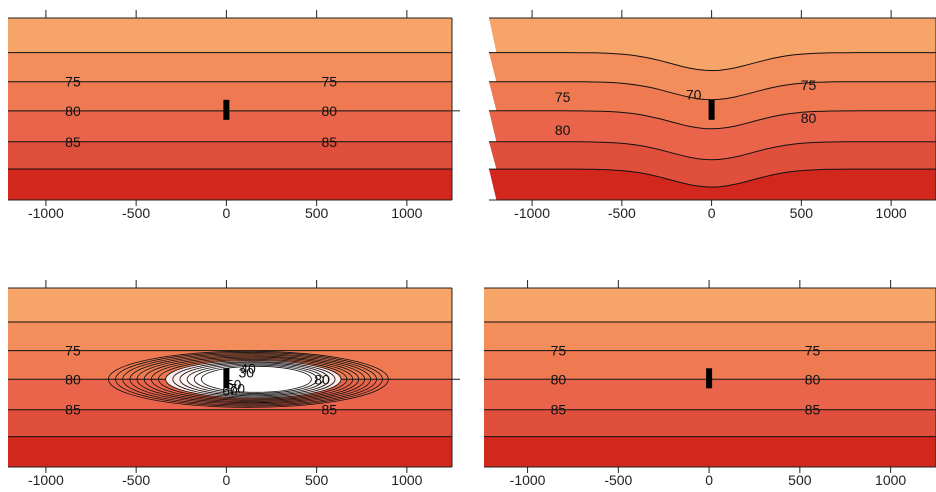 The image size is (936, 492). I want to click on contour-label: 50, so click(234, 384).